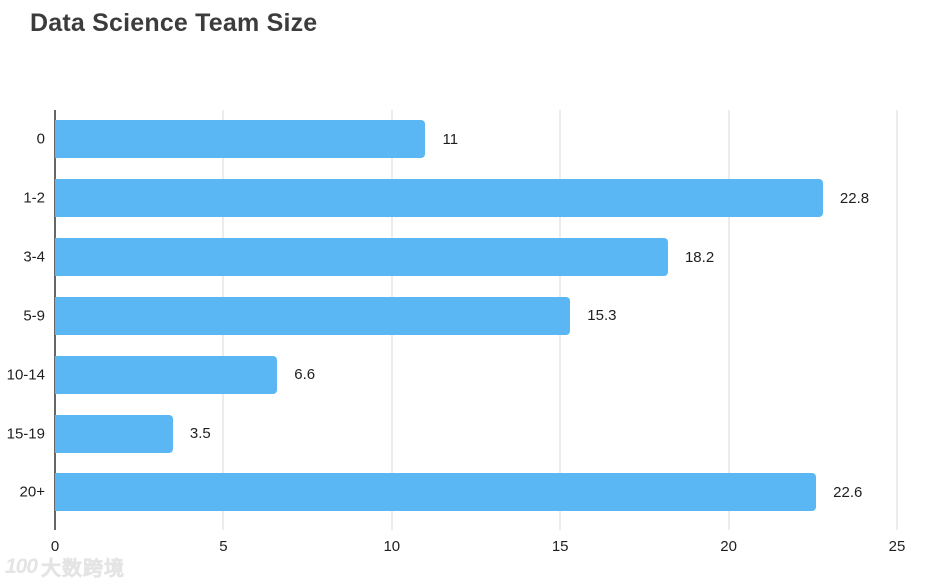 The height and width of the screenshot is (584, 936). I want to click on watermark-text: 大数跨境, so click(83, 569).